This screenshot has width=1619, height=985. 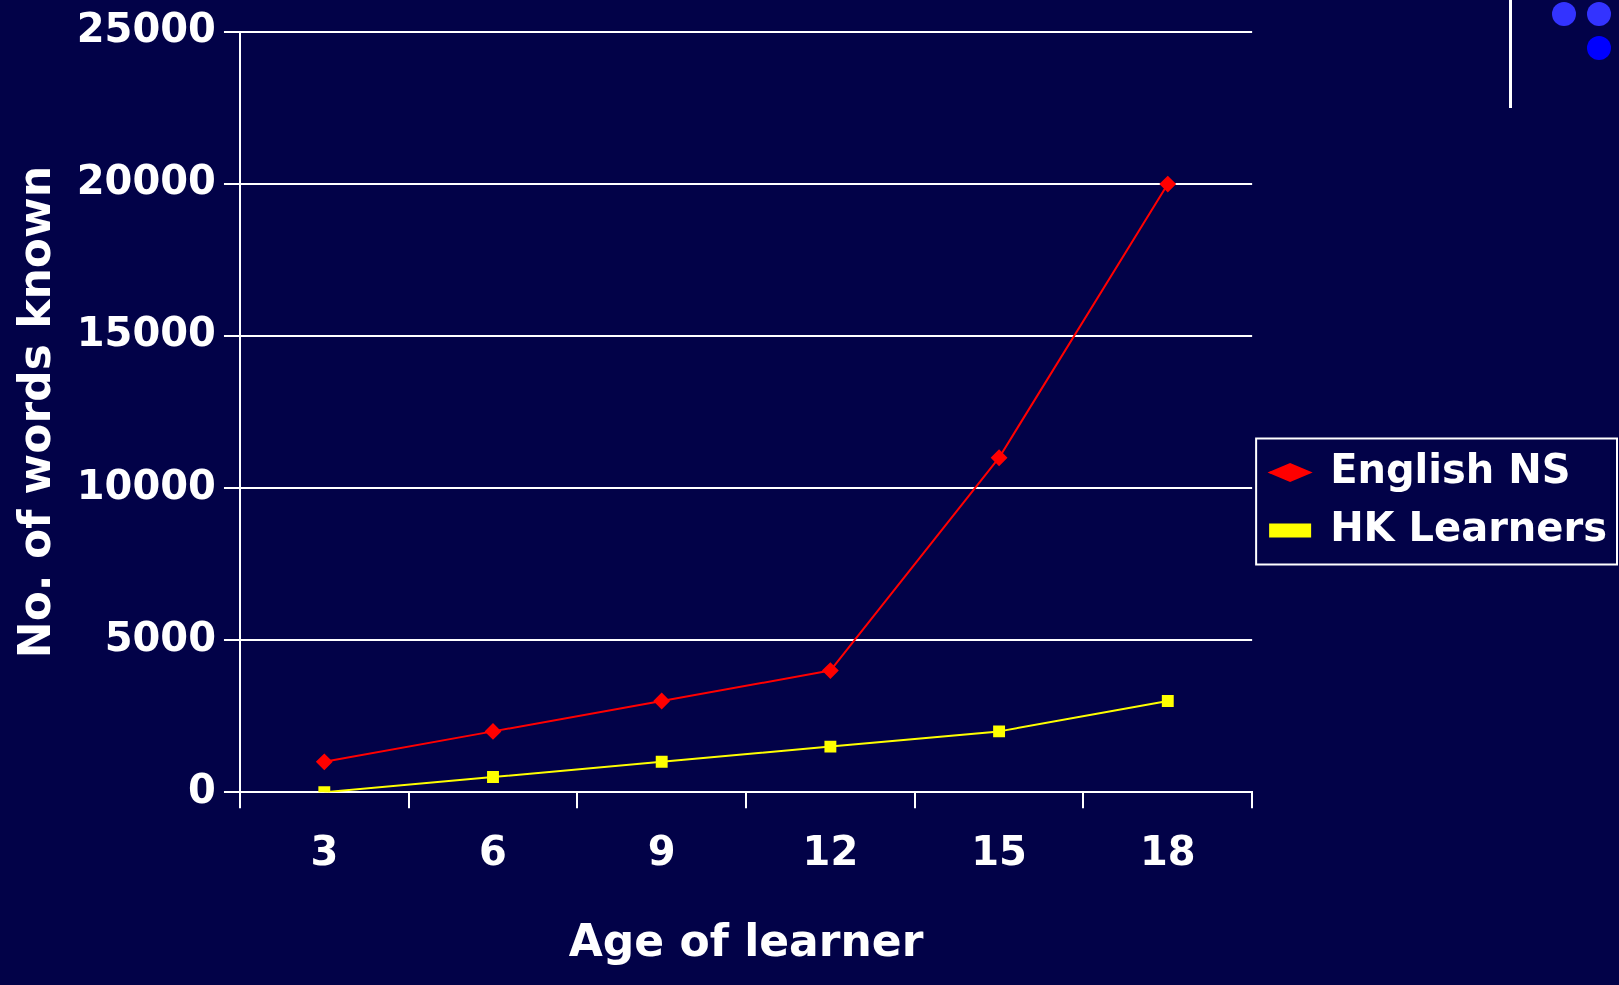 What do you see at coordinates (146, 28) in the screenshot?
I see `y-tick-label: 25000` at bounding box center [146, 28].